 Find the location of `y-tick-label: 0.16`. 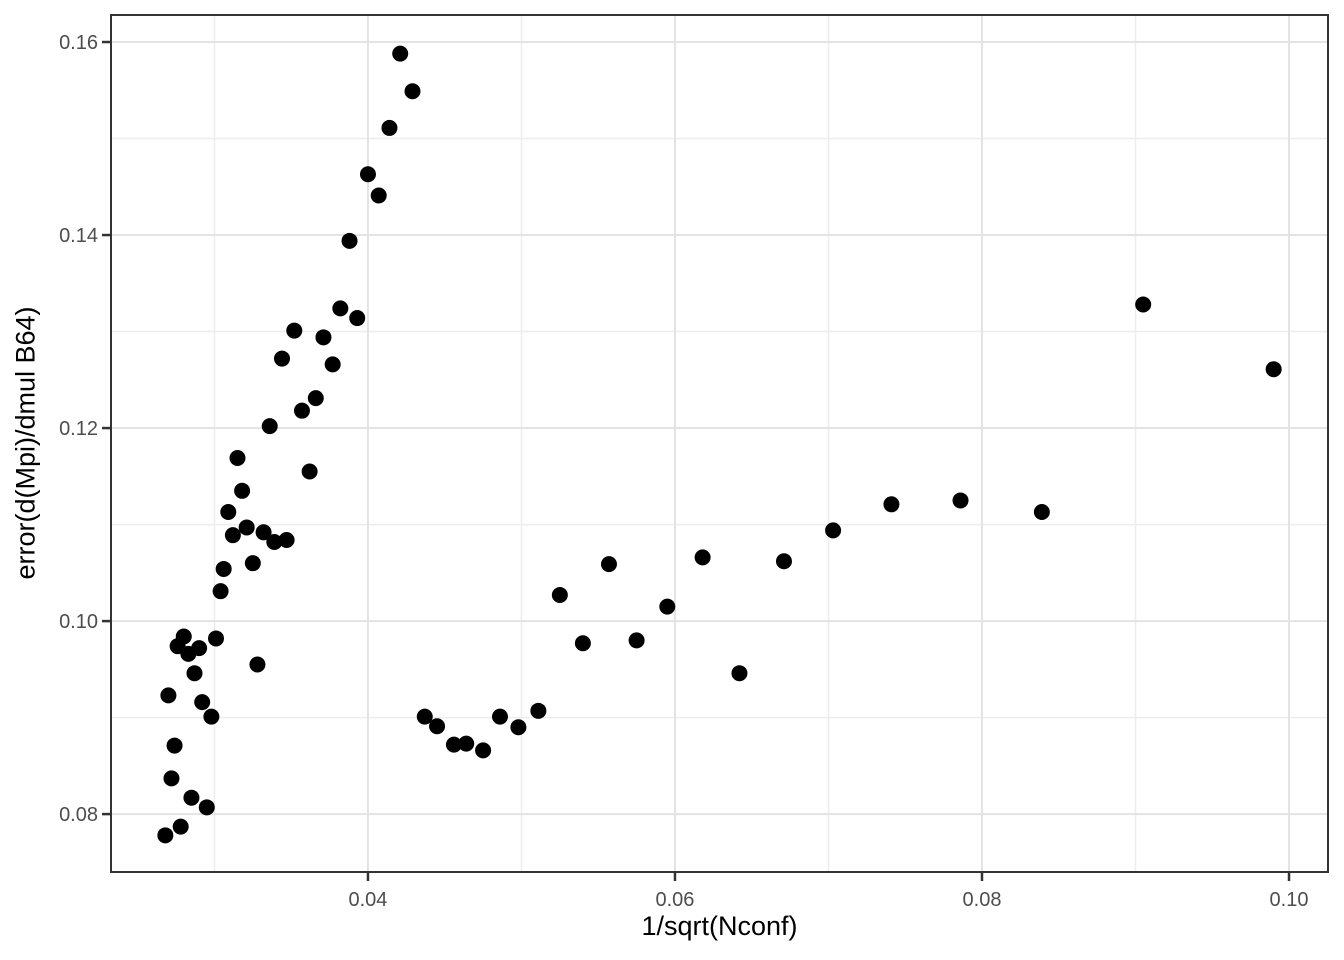

y-tick-label: 0.16 is located at coordinates (78, 43).